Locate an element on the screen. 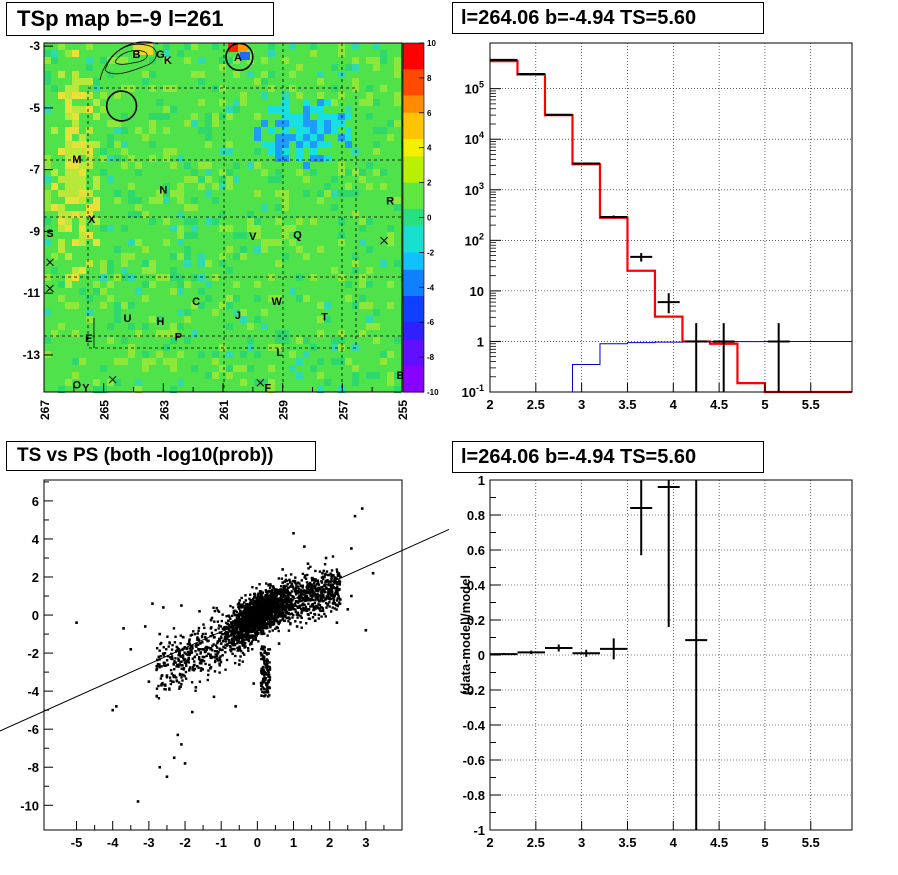  residual-x-tick-label: 5 is located at coordinates (764, 842).